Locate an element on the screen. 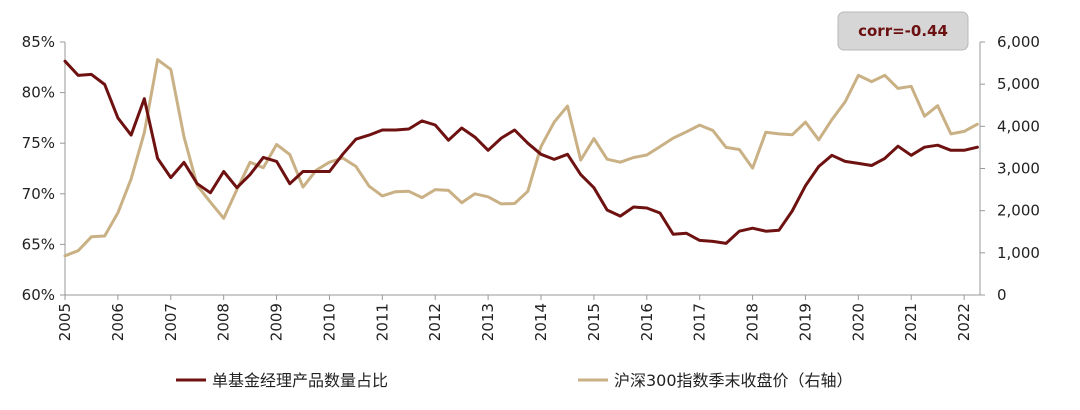 The height and width of the screenshot is (410, 1080). x-tick-label: 2009 is located at coordinates (277, 322).